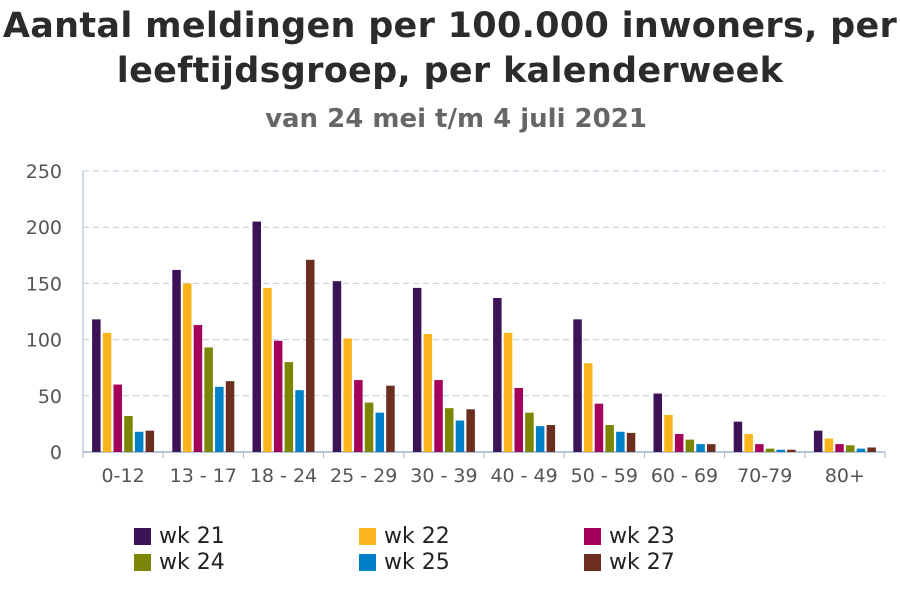 This screenshot has height=600, width=900. Describe the element at coordinates (456, 119) in the screenshot. I see `chart-subtitle: van 24 mei t/m 4 juli 2021` at that location.